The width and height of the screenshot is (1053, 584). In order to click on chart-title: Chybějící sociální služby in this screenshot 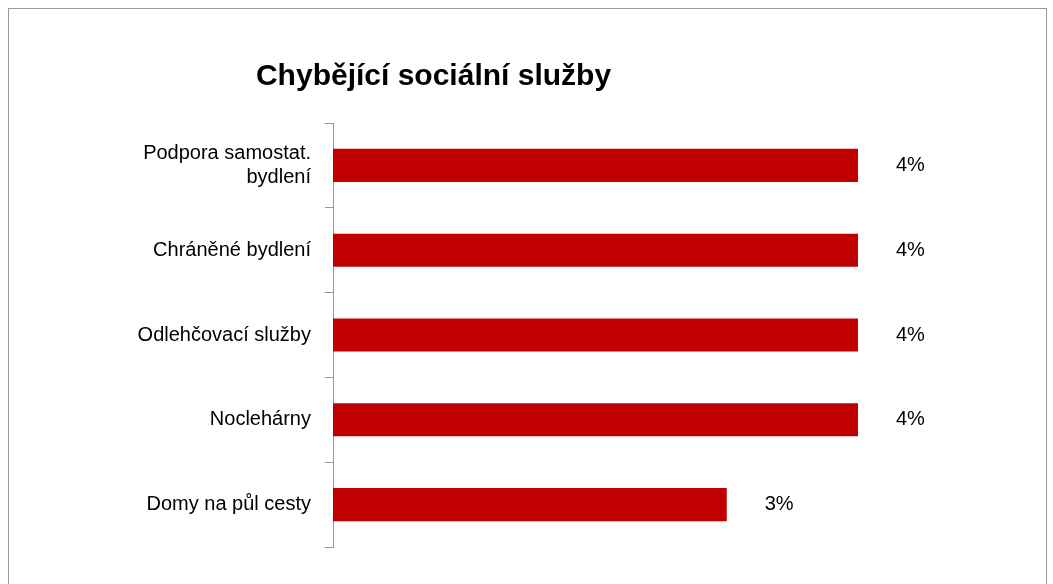, I will do `click(433, 75)`.